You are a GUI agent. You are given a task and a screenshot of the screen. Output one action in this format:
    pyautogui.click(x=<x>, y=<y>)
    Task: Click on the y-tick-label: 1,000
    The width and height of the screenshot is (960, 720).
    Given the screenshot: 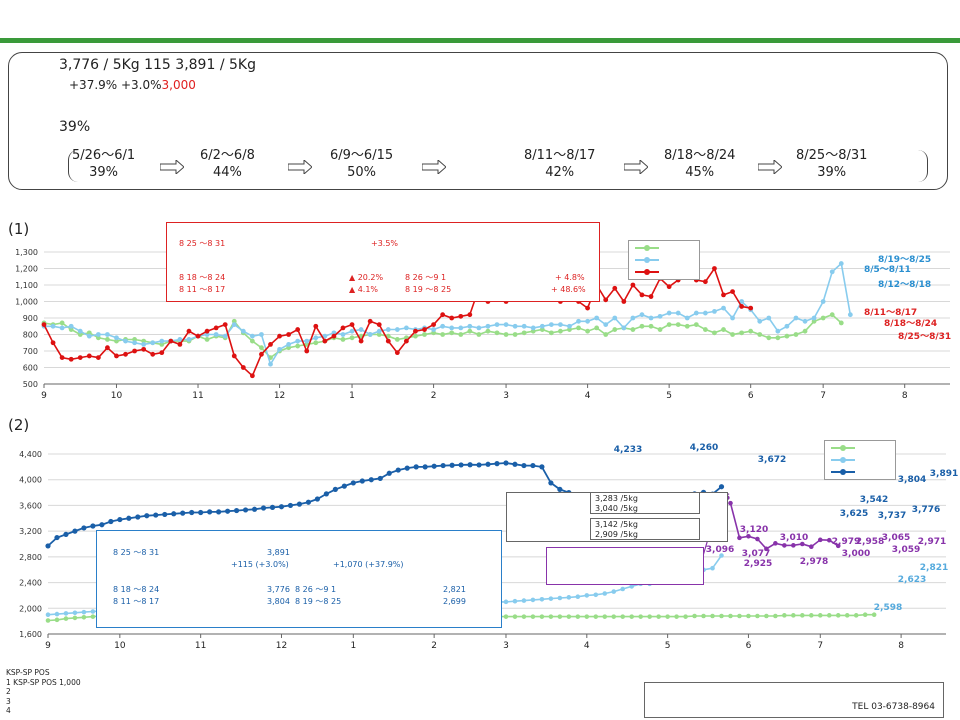 What is the action you would take?
    pyautogui.click(x=26, y=302)
    